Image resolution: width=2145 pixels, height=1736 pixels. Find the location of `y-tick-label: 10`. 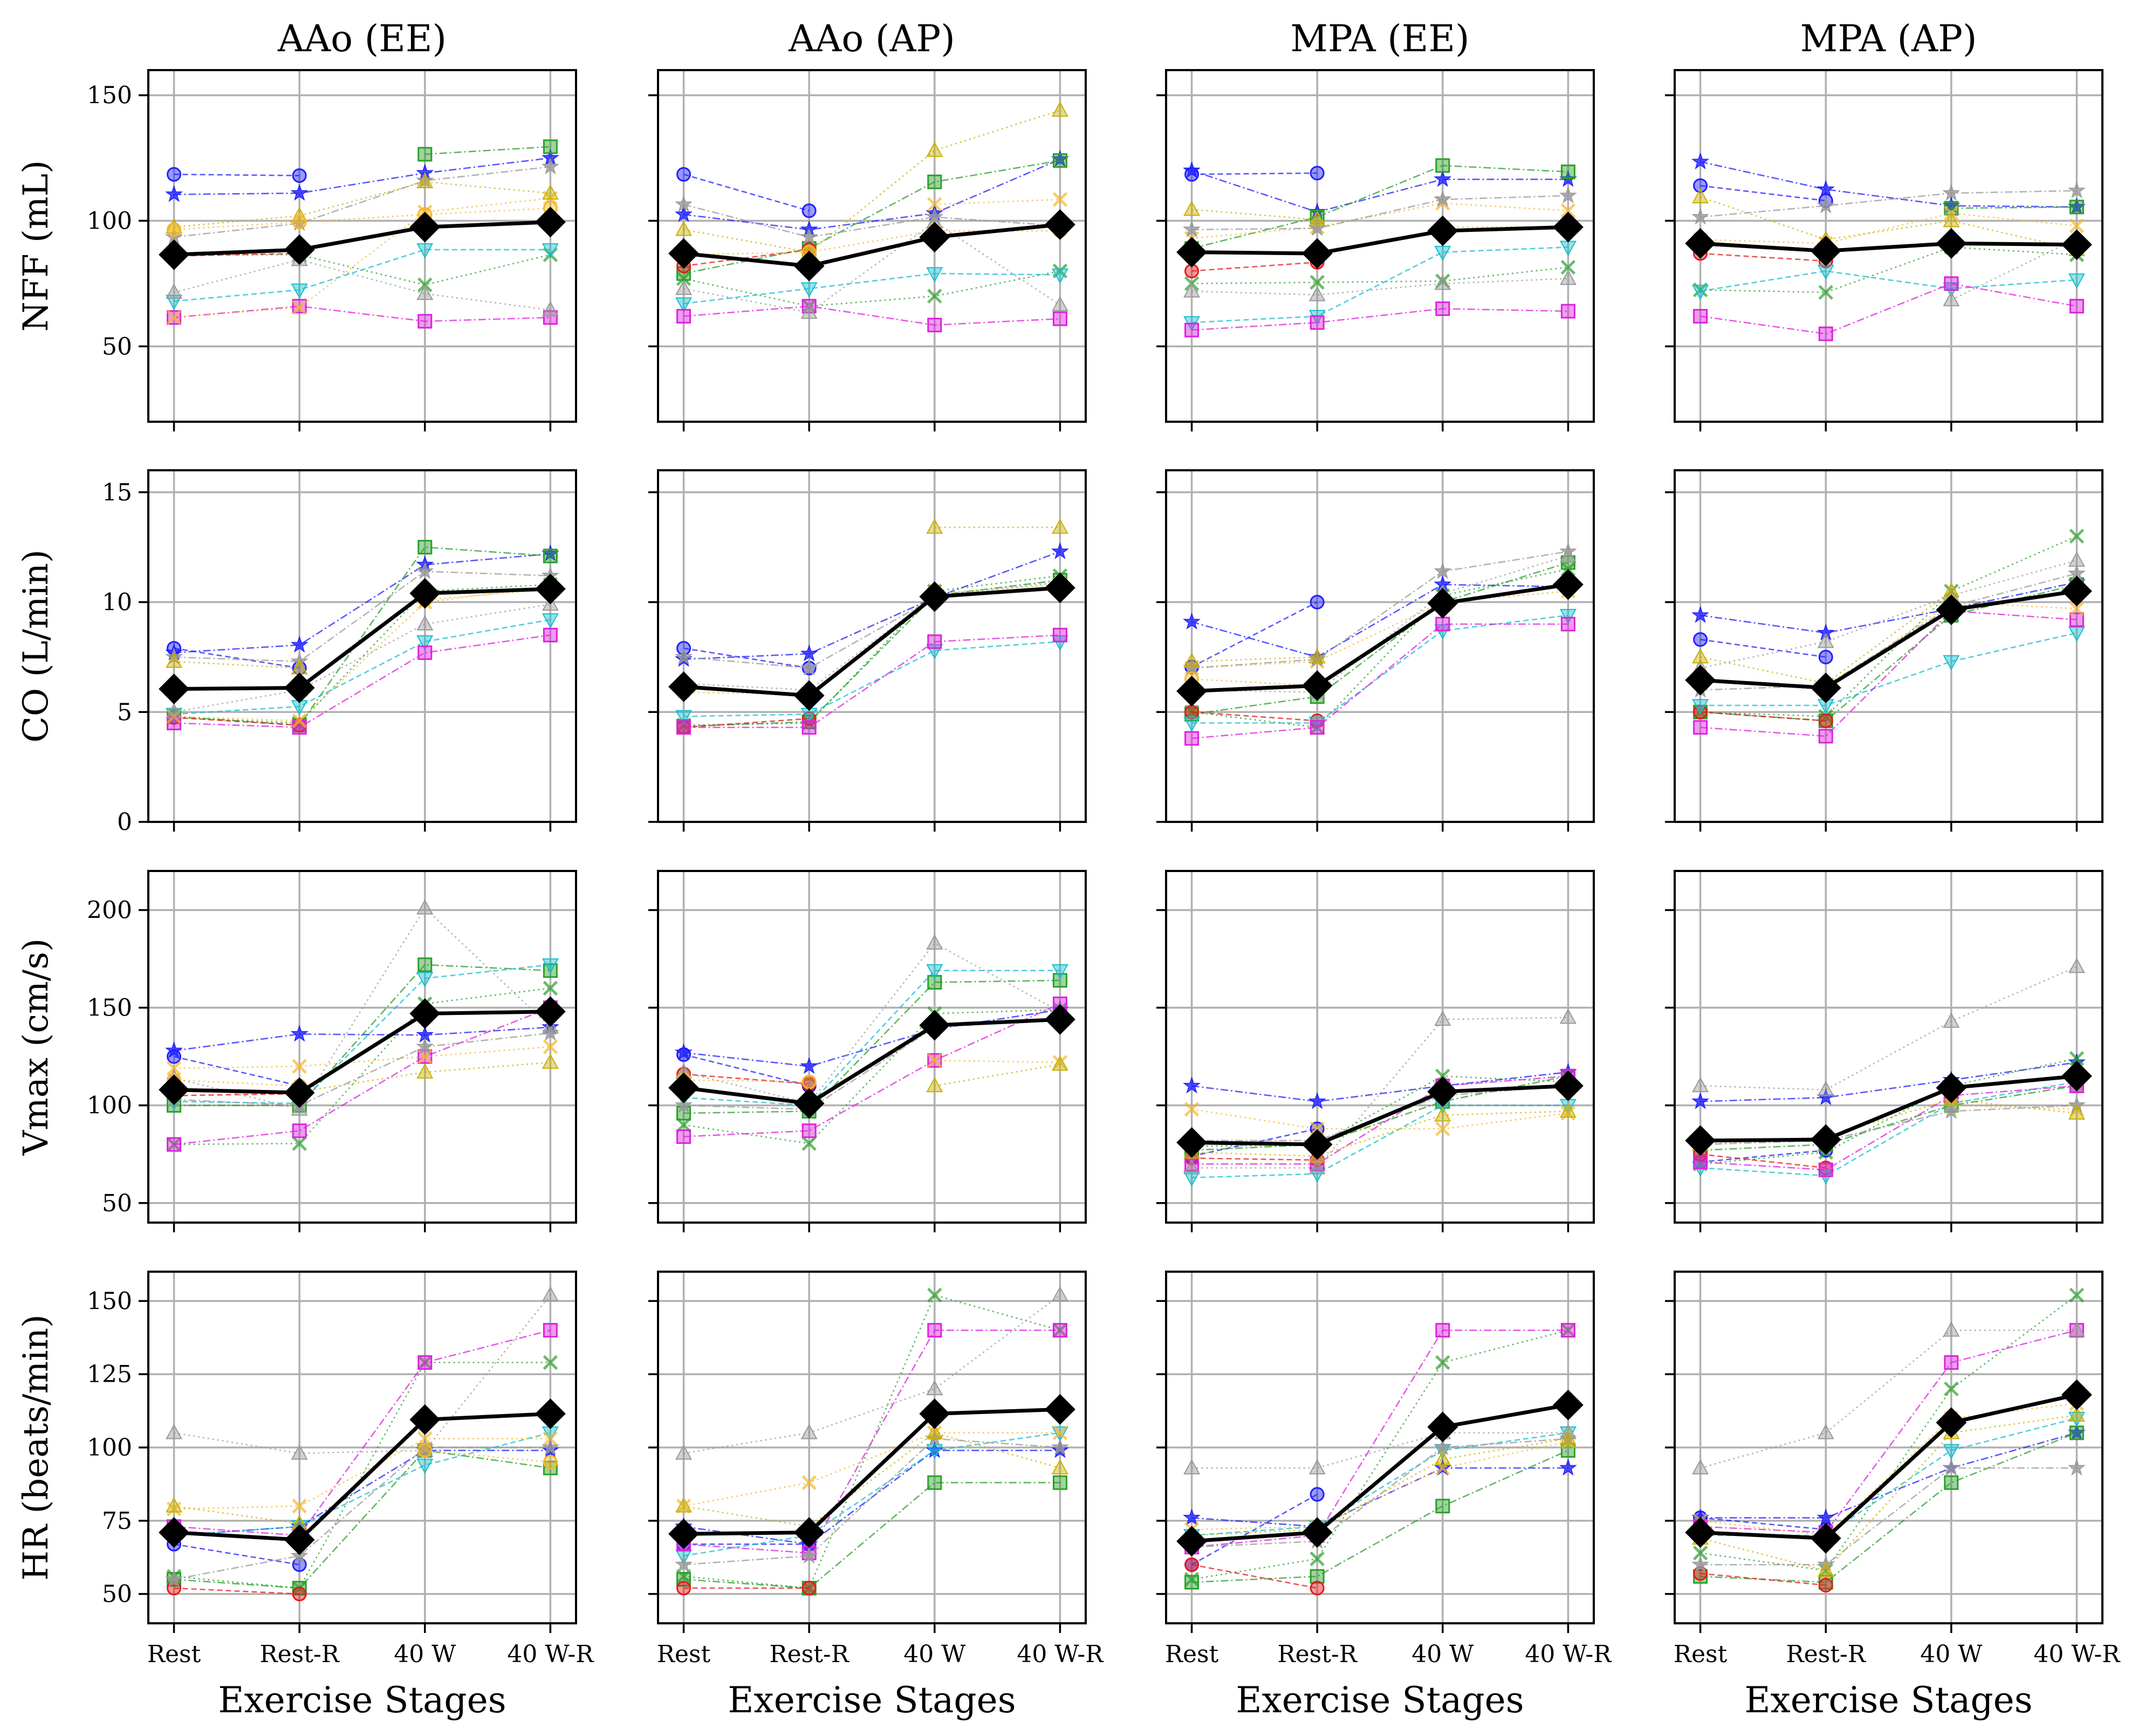

y-tick-label: 10 is located at coordinates (117, 602).